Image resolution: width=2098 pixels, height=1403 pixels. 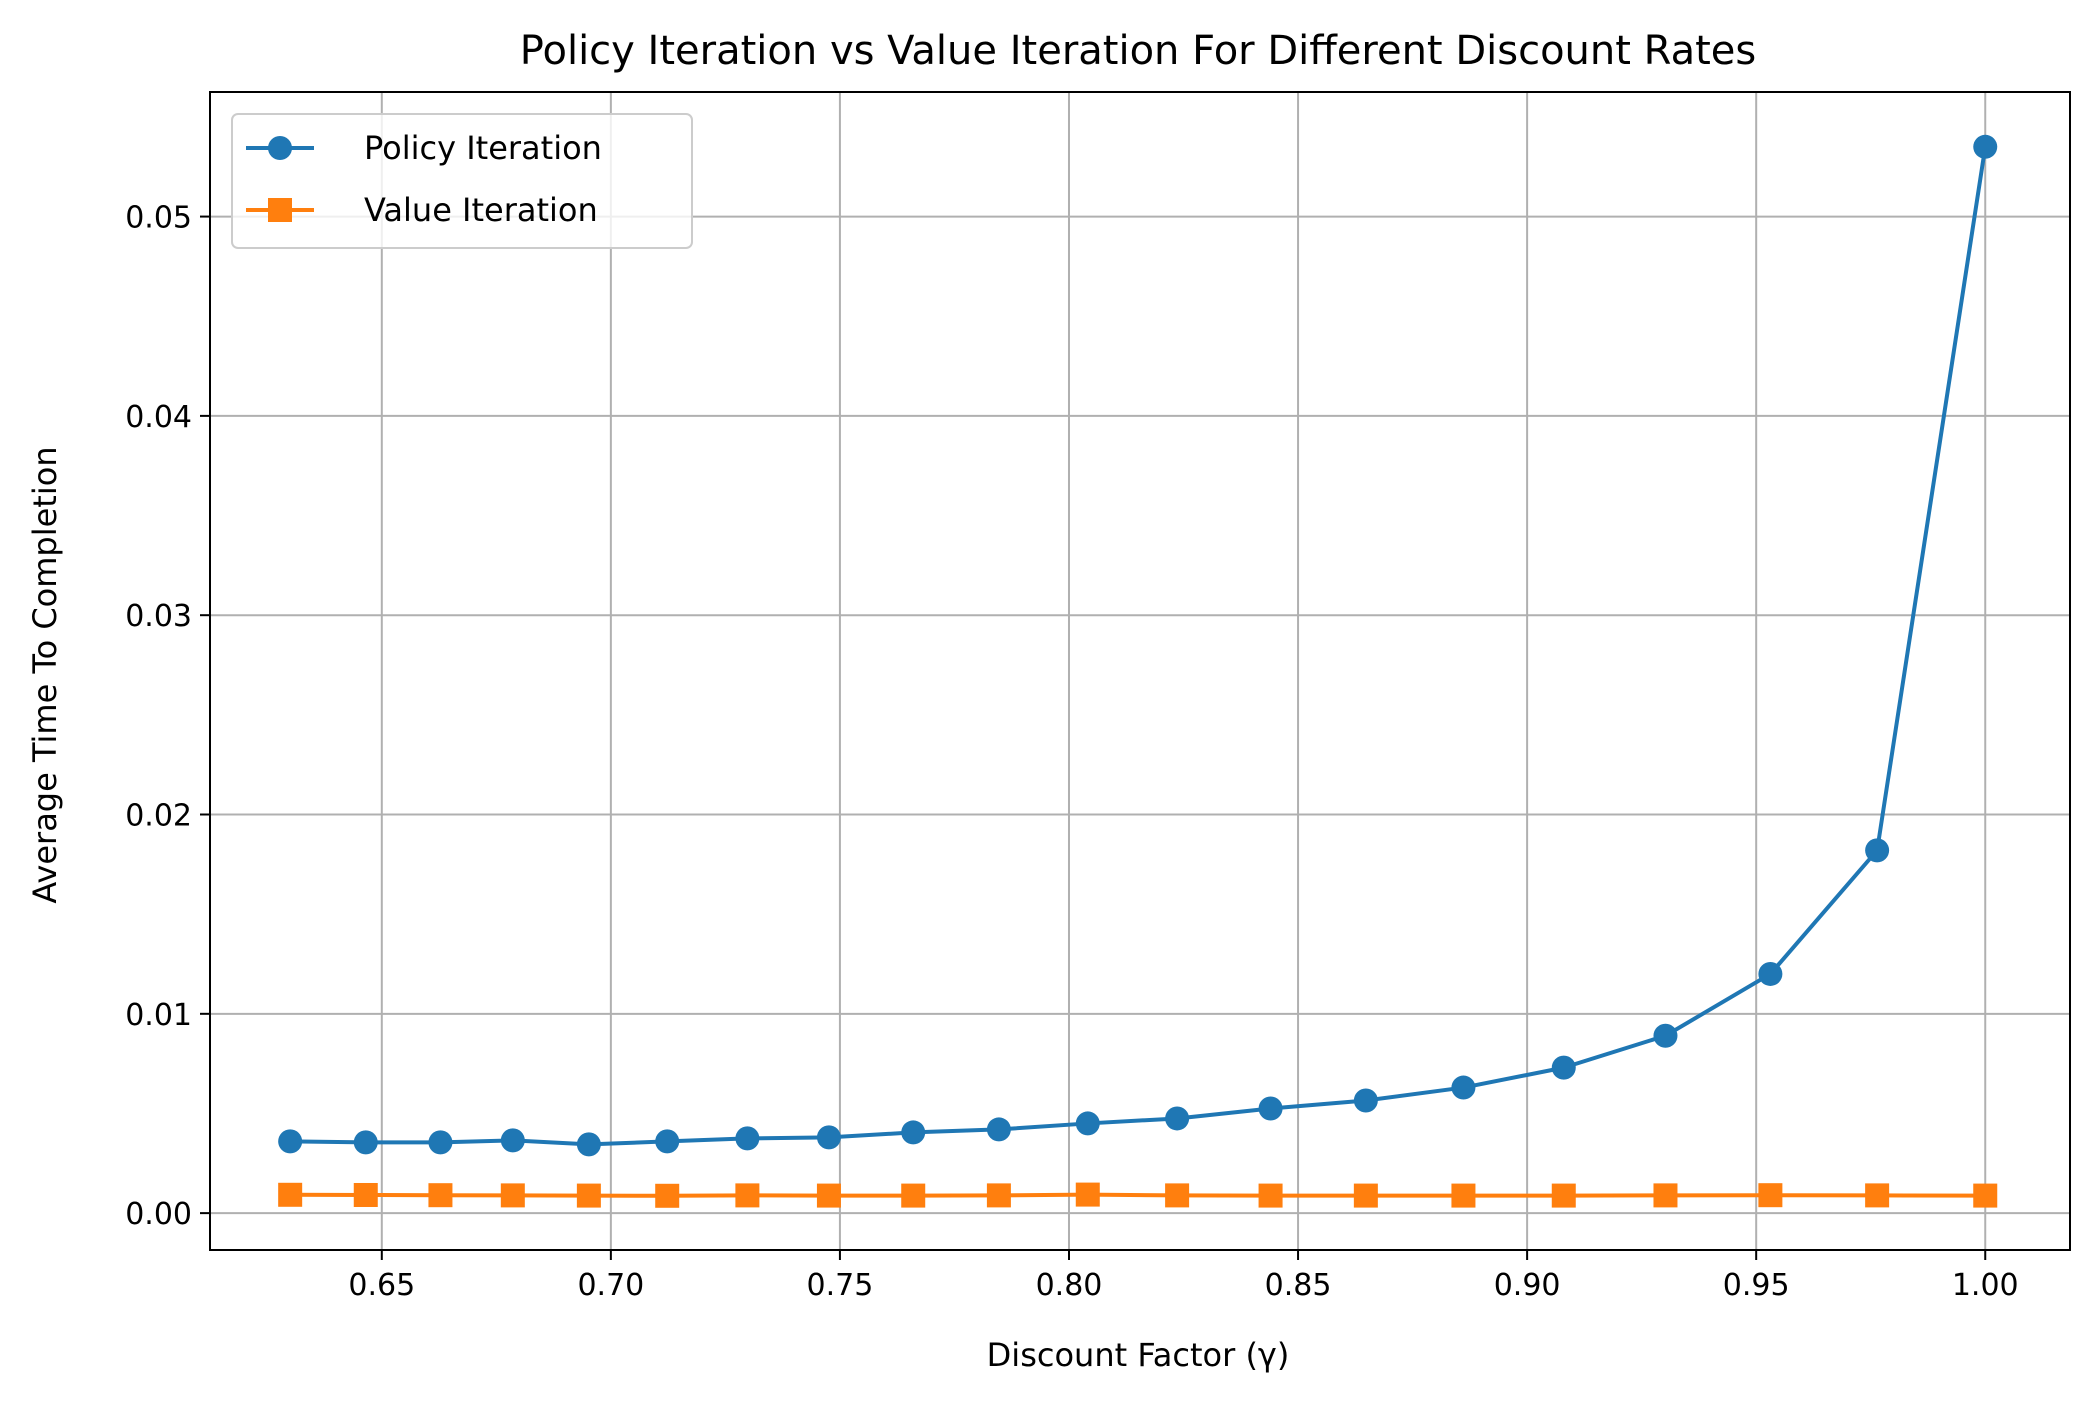 What do you see at coordinates (1985, 1285) in the screenshot?
I see `x-tick-label: 1.00` at bounding box center [1985, 1285].